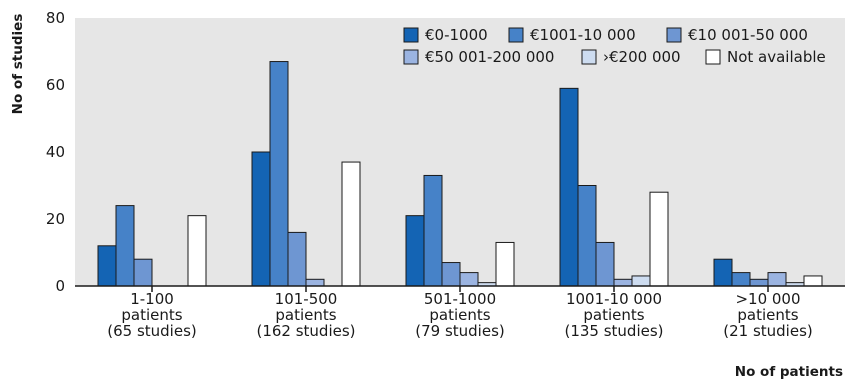 This screenshot has height=380, width=845. Describe the element at coordinates (776, 57) in the screenshot. I see `legend-label: Not available` at that location.